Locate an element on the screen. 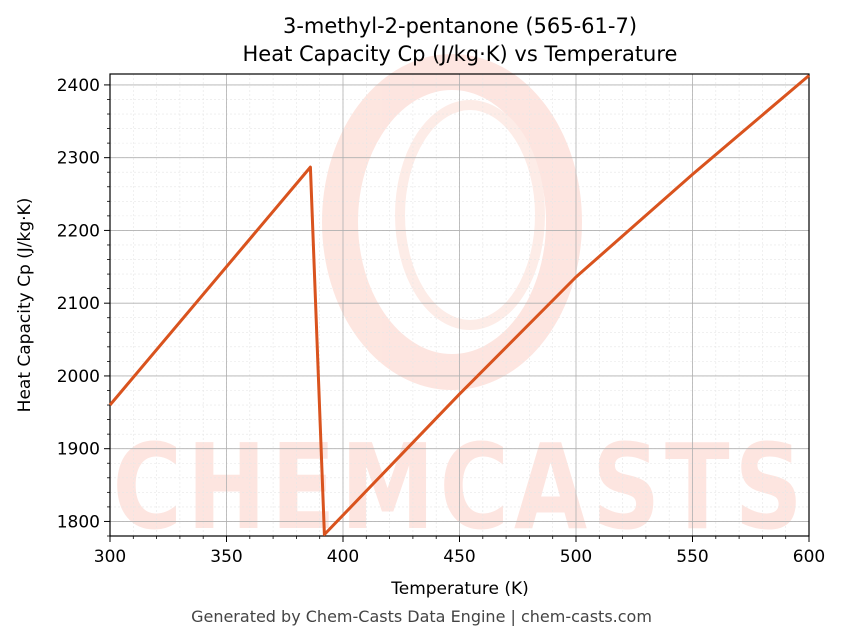  y-axis-label: Heat Capacity Cp (J/kg·K) is located at coordinates (25, 305).